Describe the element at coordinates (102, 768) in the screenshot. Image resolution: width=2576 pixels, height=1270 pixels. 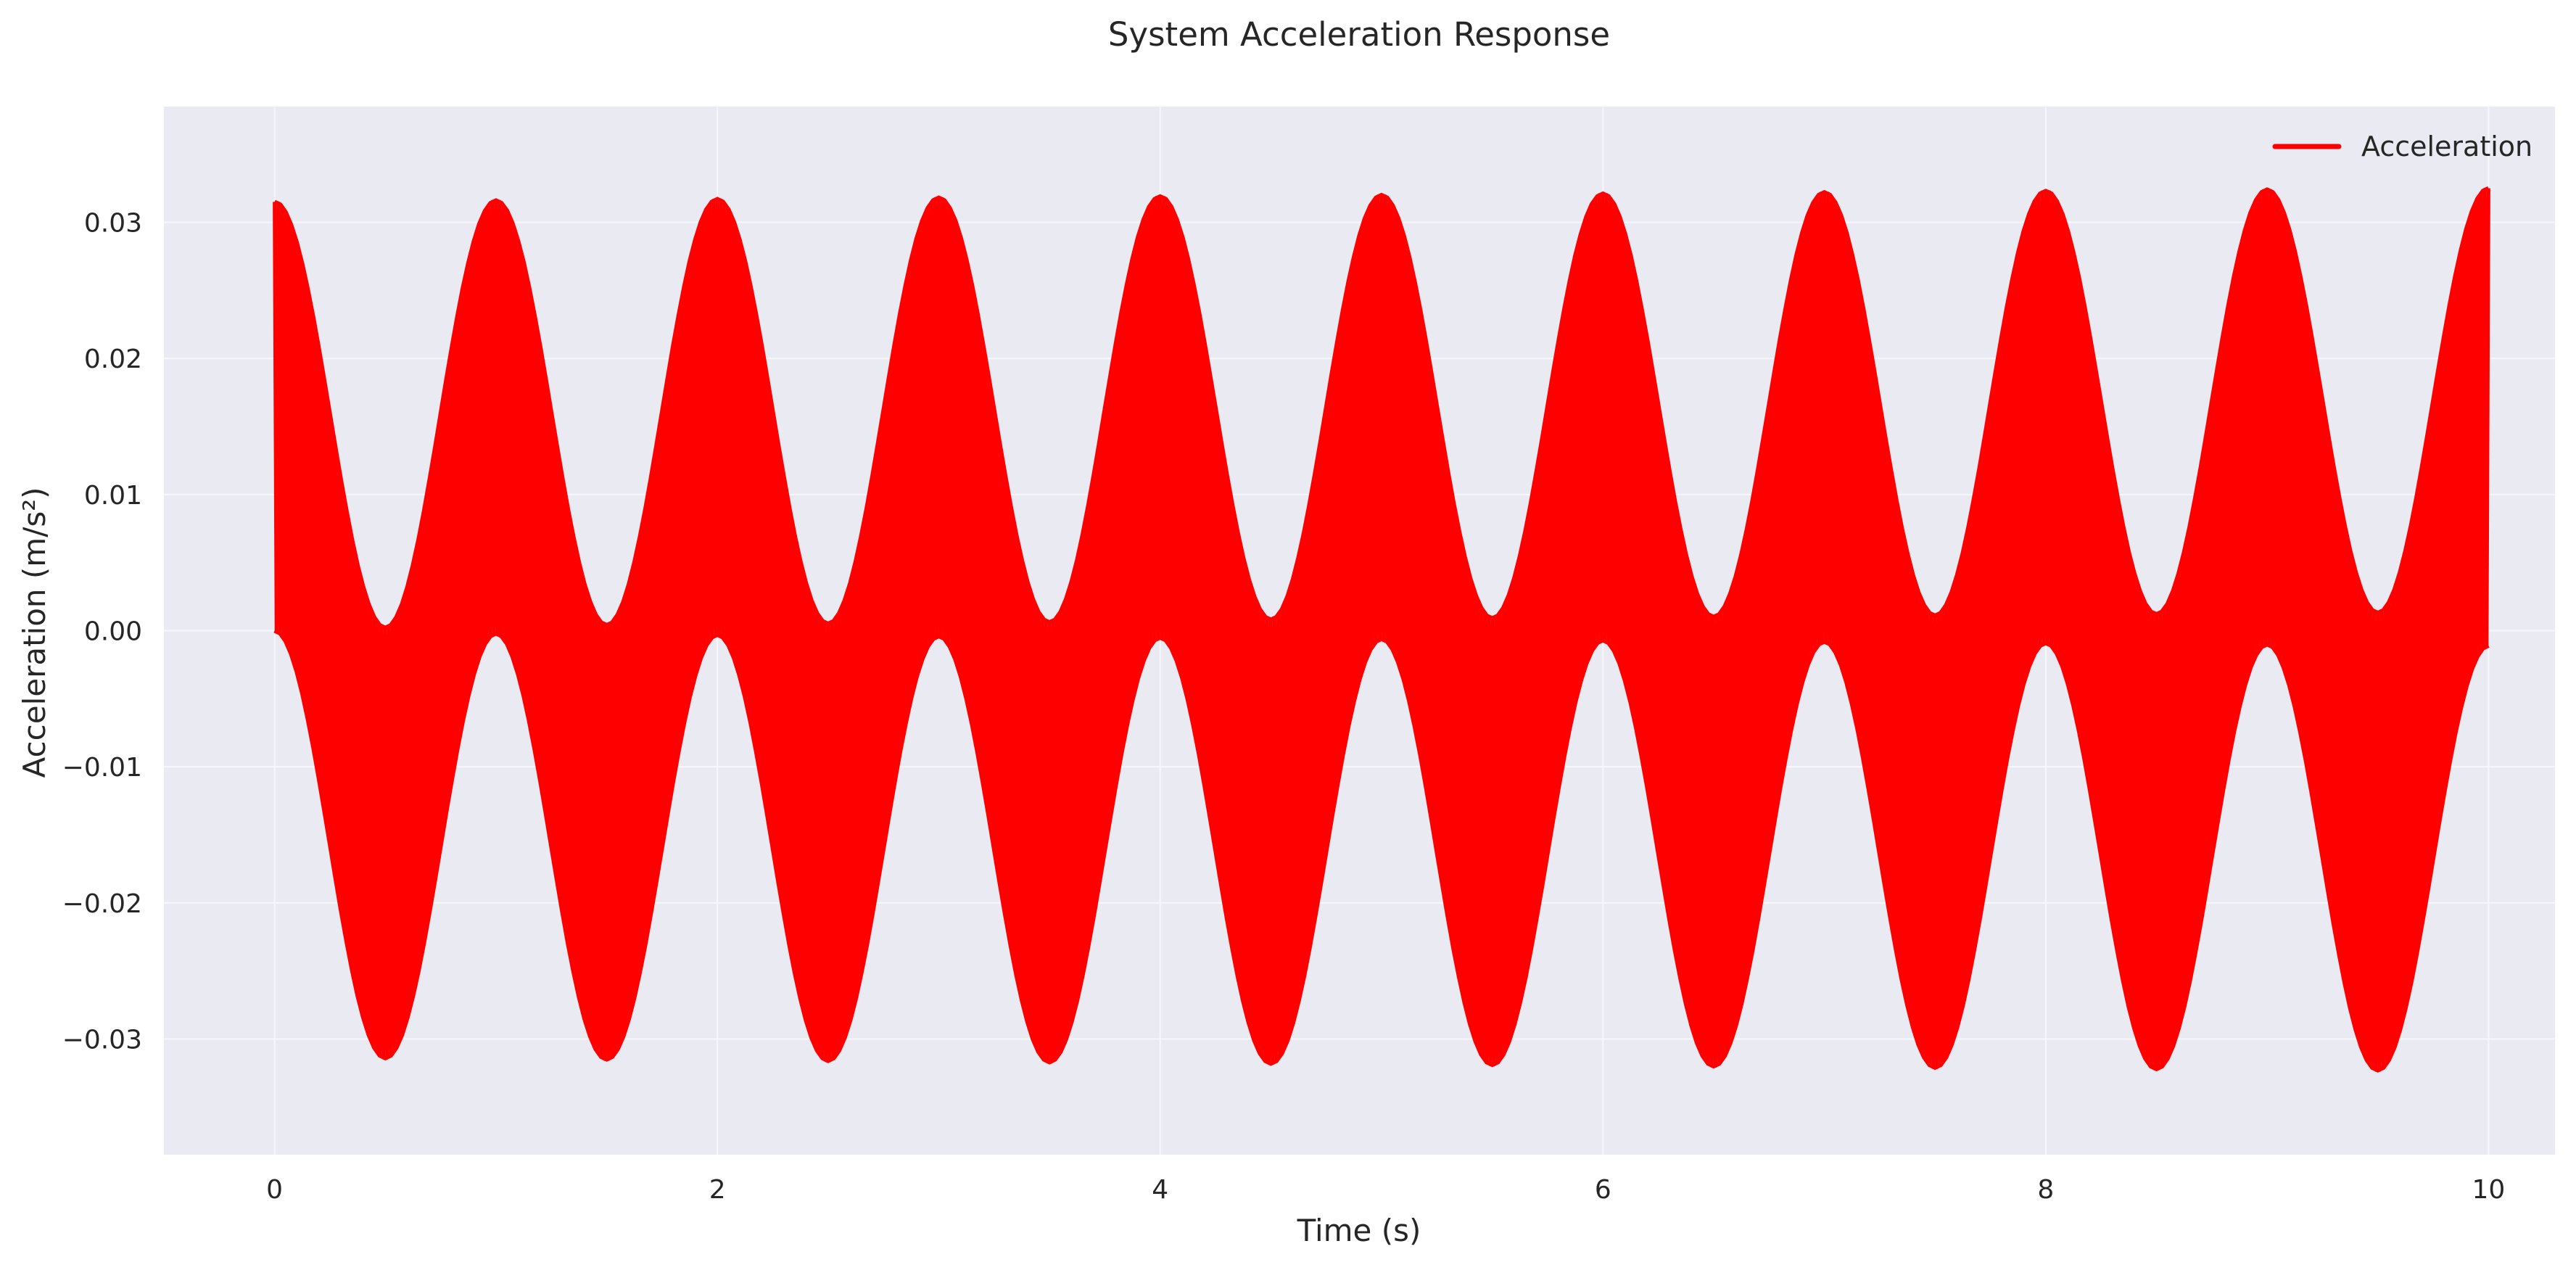
I see `y-tick-label: −0.01` at that location.